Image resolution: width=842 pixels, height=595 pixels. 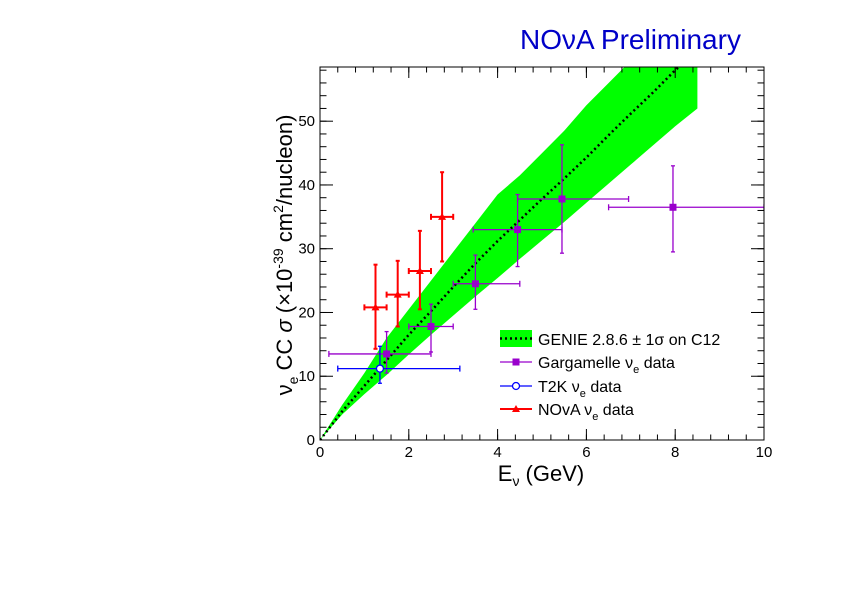 I want to click on y-axis-title-sq: 2, so click(x=278, y=209).